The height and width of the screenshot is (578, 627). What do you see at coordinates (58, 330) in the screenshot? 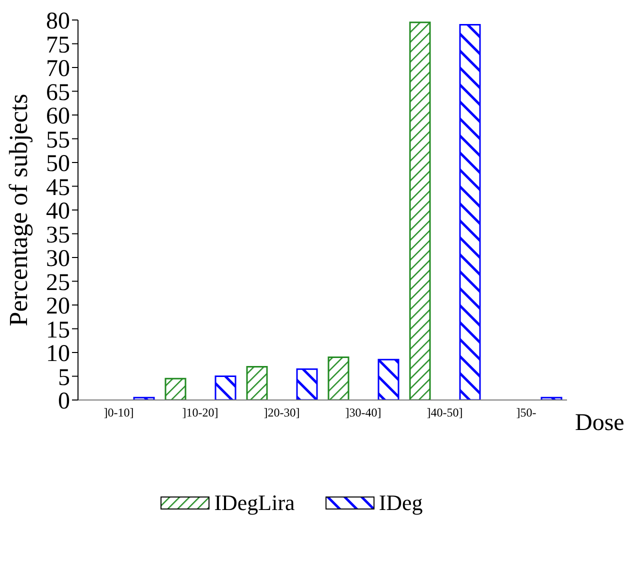
I see `y-tick-label: 15` at bounding box center [58, 330].